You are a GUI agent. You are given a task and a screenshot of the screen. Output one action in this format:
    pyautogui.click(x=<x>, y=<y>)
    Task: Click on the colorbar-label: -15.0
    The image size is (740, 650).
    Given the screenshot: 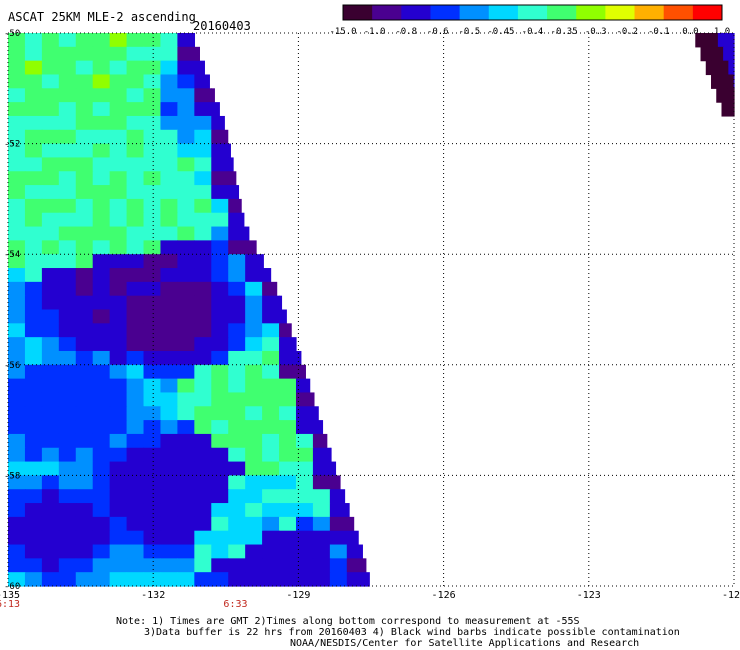 What is the action you would take?
    pyautogui.click(x=342, y=32)
    